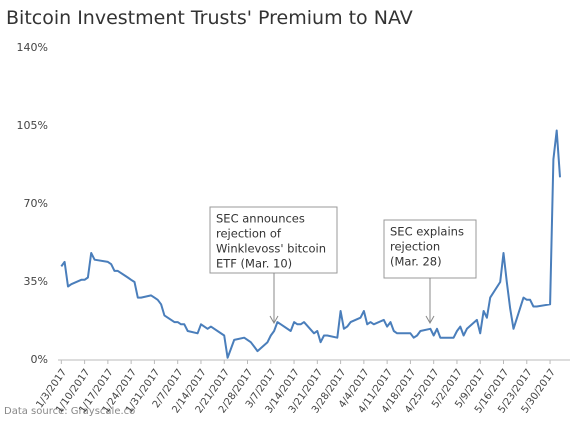  Describe the element at coordinates (260, 219) in the screenshot. I see `annotation-text: SEC announces` at that location.